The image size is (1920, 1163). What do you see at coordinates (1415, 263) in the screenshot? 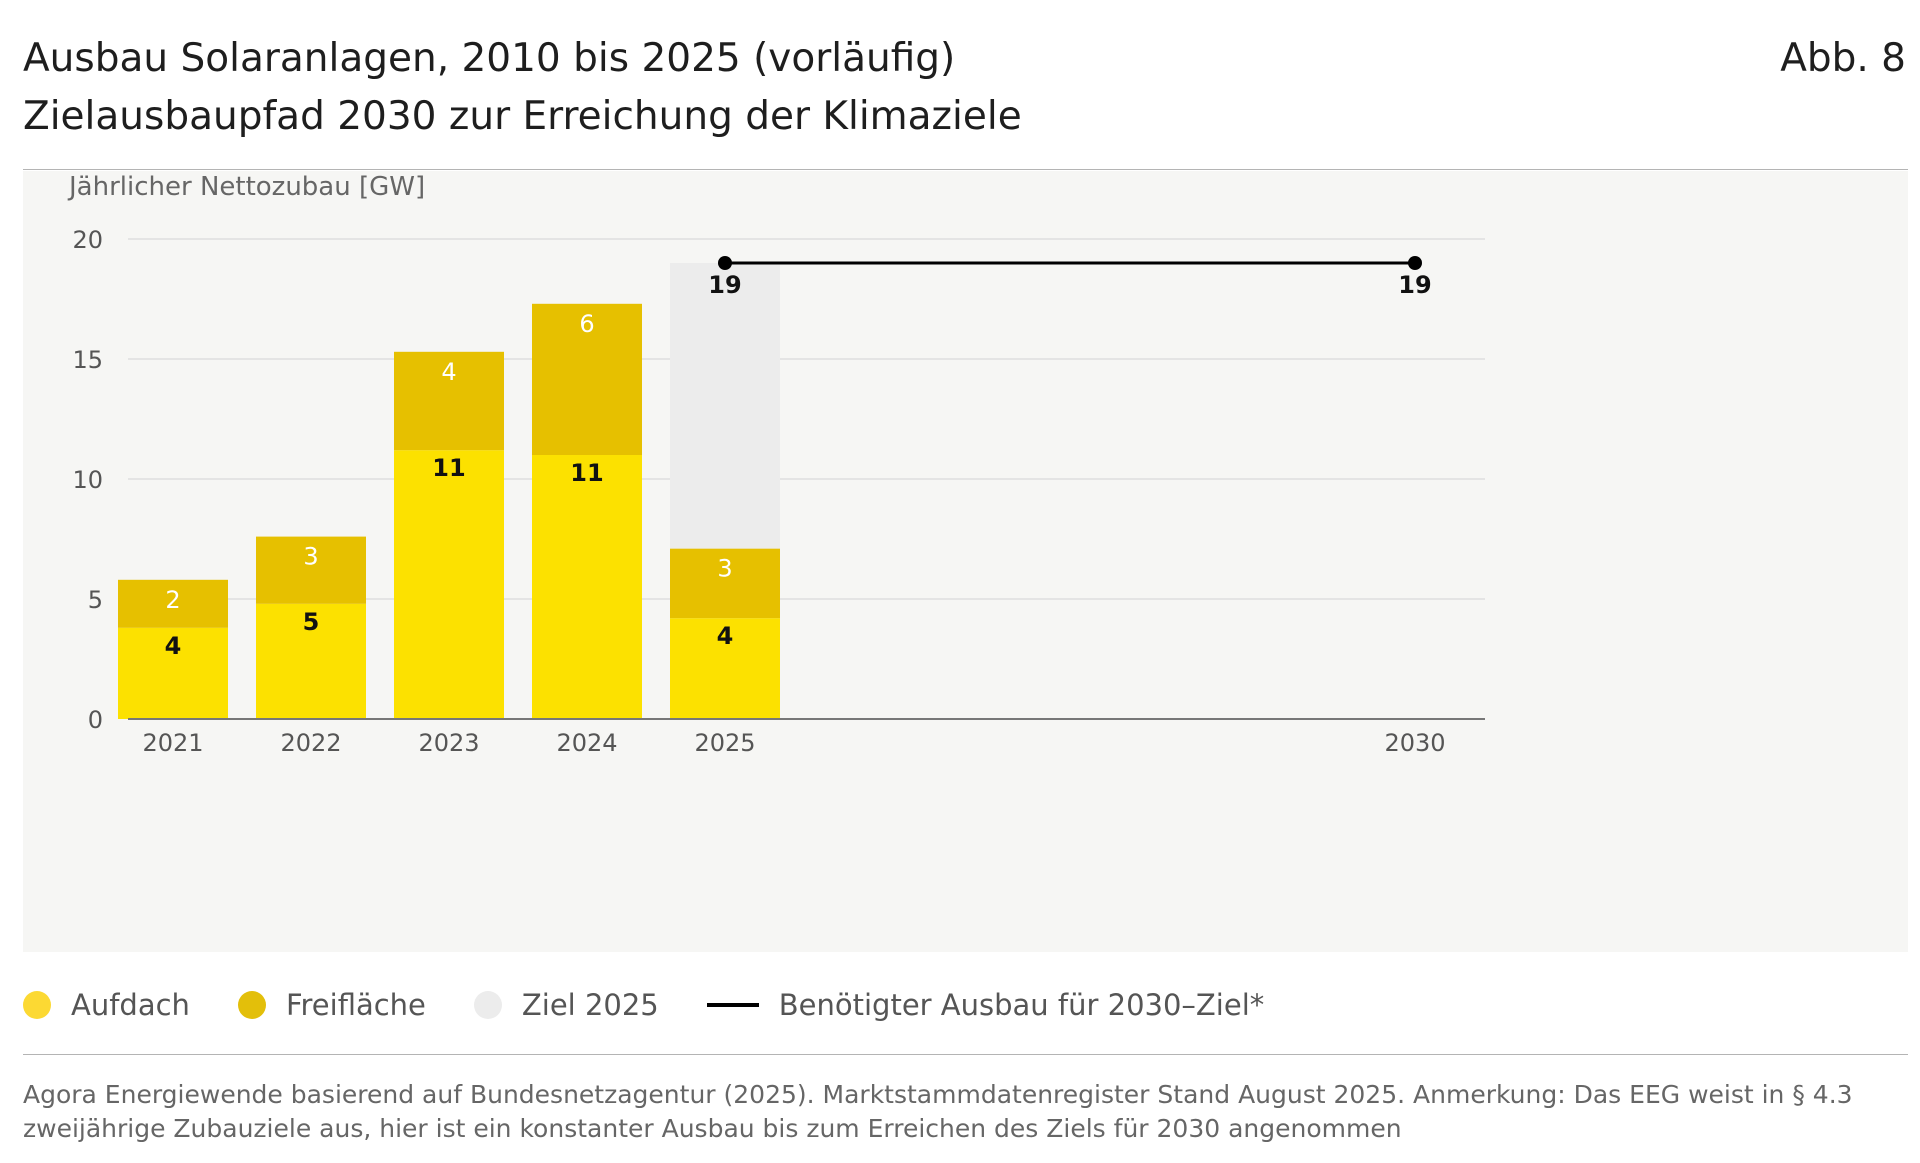
I see `target-point-2030` at bounding box center [1415, 263].